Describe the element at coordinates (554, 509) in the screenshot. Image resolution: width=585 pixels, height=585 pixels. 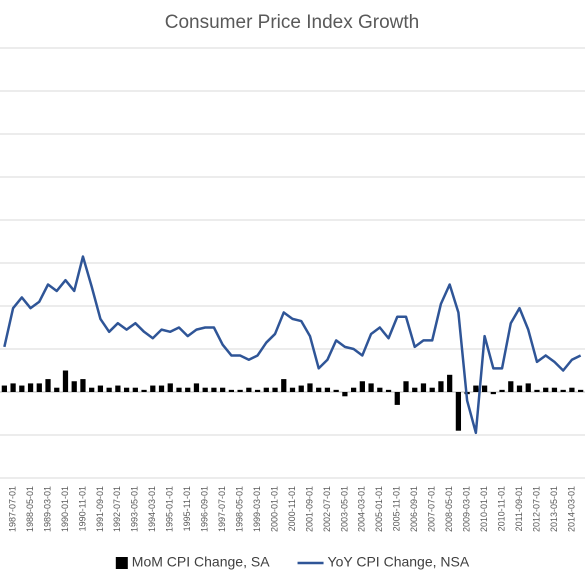
I see `x-tick-label: 2013-05-01` at that location.